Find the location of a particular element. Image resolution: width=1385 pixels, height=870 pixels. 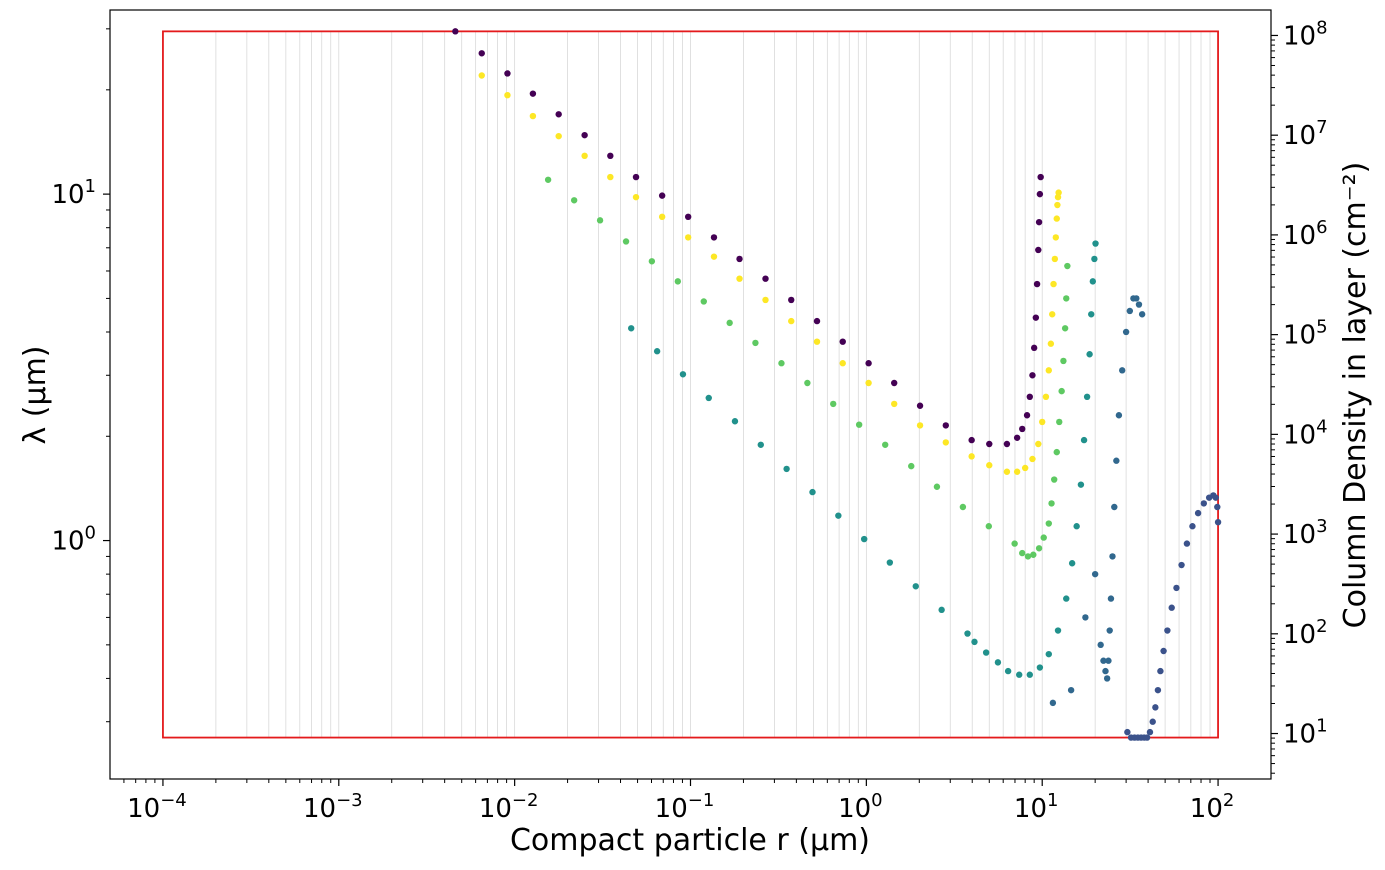

y2-axis-label: Column Density in layer (cm⁻²) is located at coordinates (1355, 395).